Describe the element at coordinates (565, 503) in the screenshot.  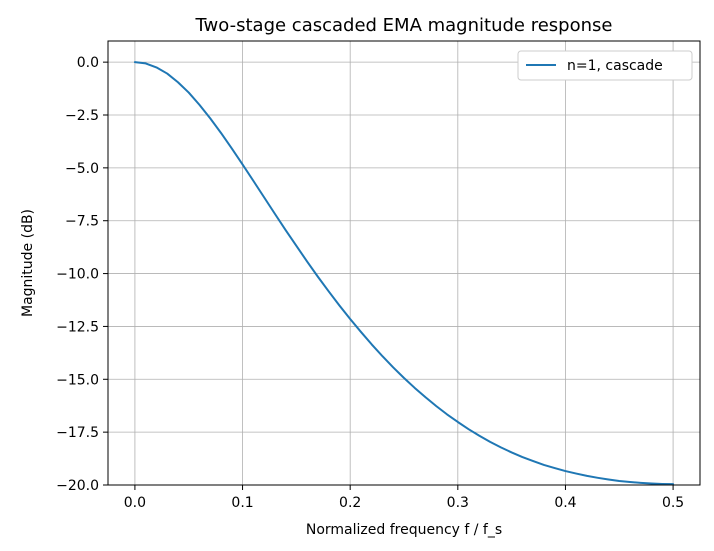
I see `x-tick-label: 0.4` at that location.